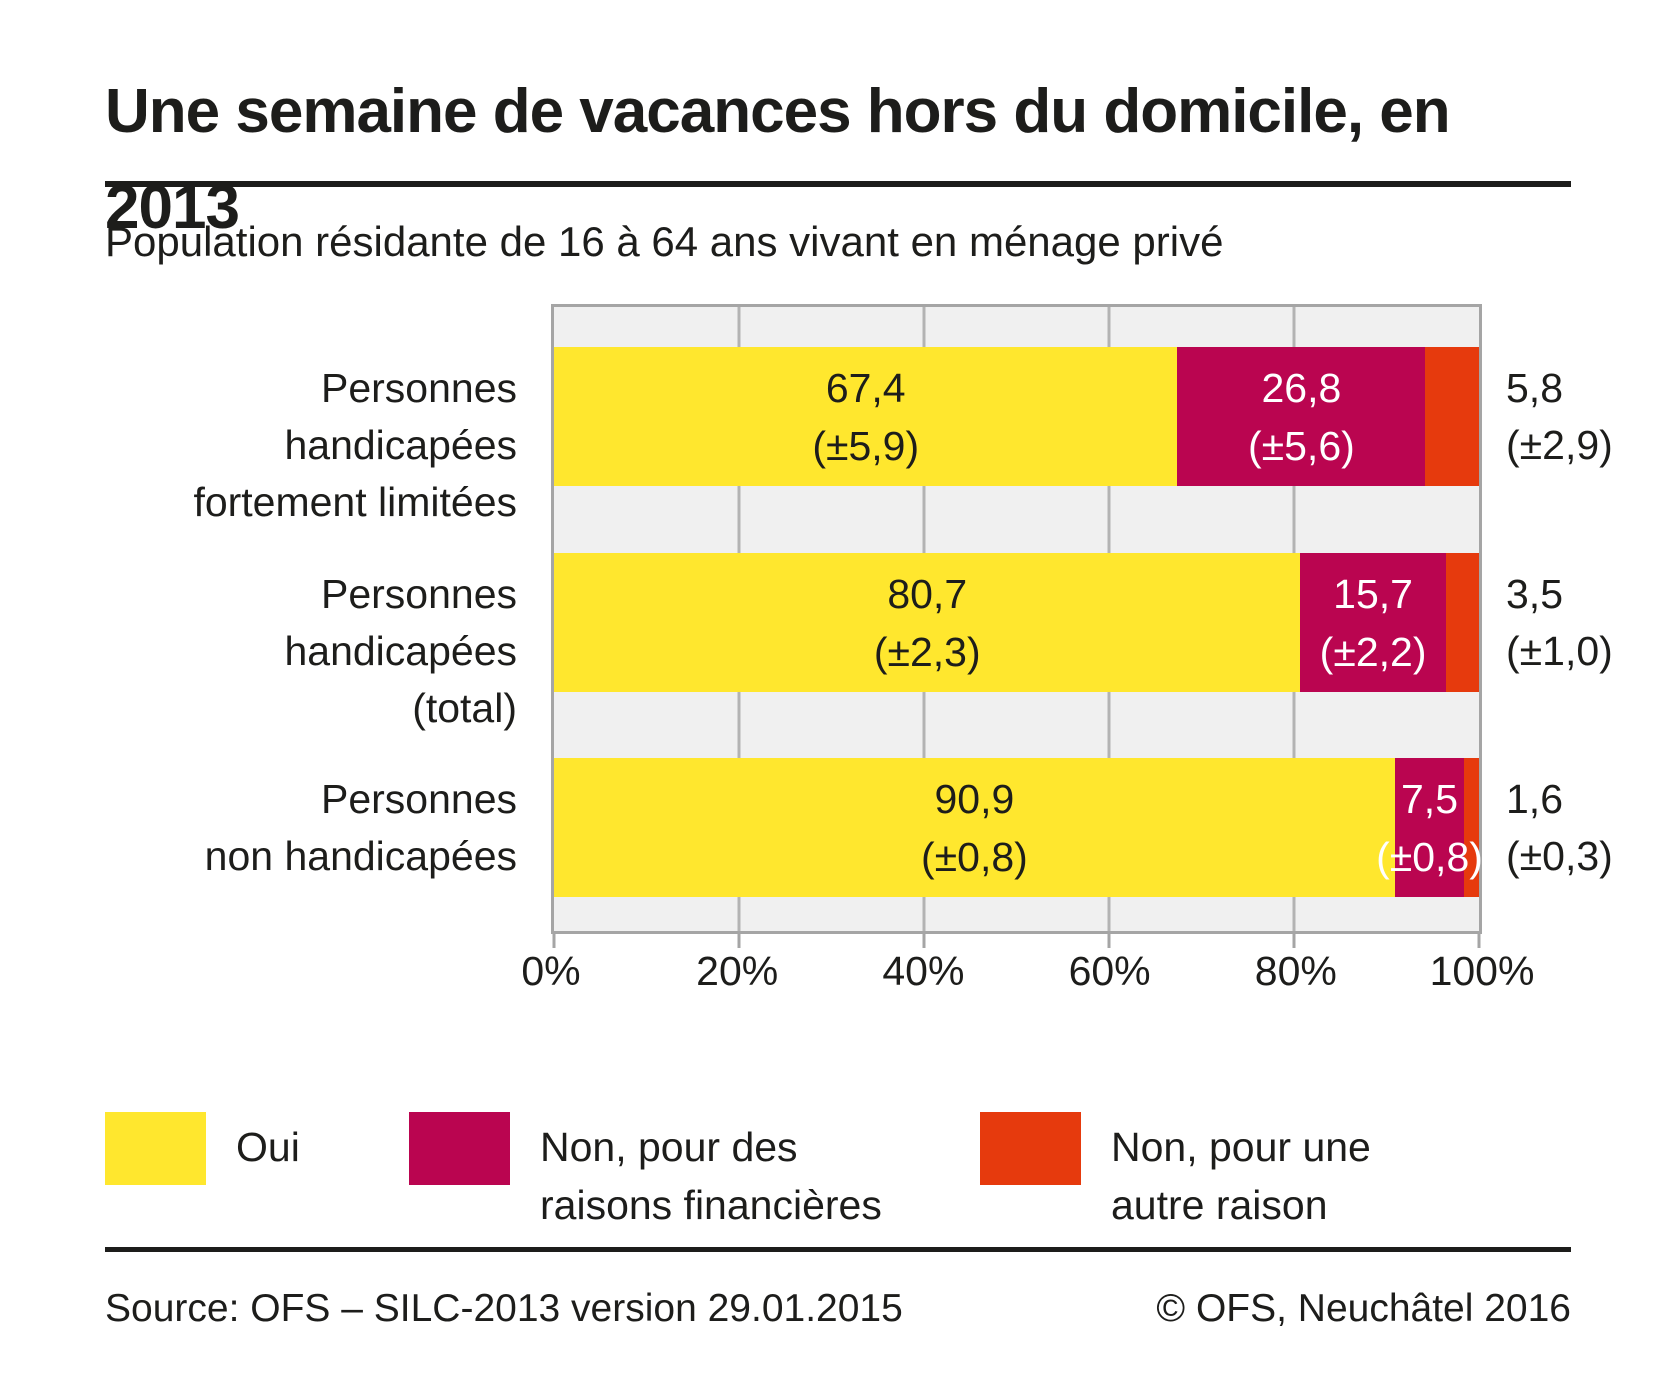  I want to click on bar-row-non-handicapees: 90,9 (±0,8) 7,5 (±0,8), so click(1018, 827).